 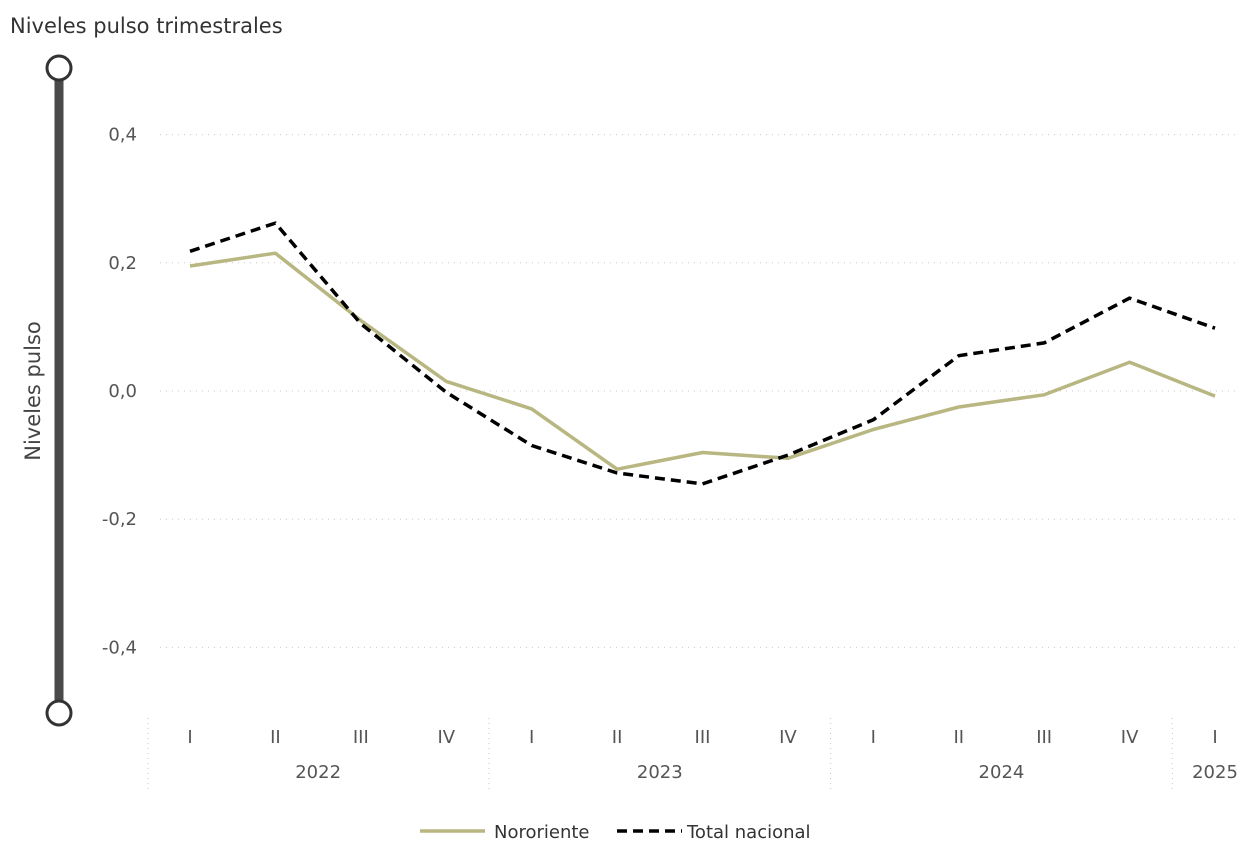 I want to click on y-tick-label: 0,2, so click(x=122, y=263).